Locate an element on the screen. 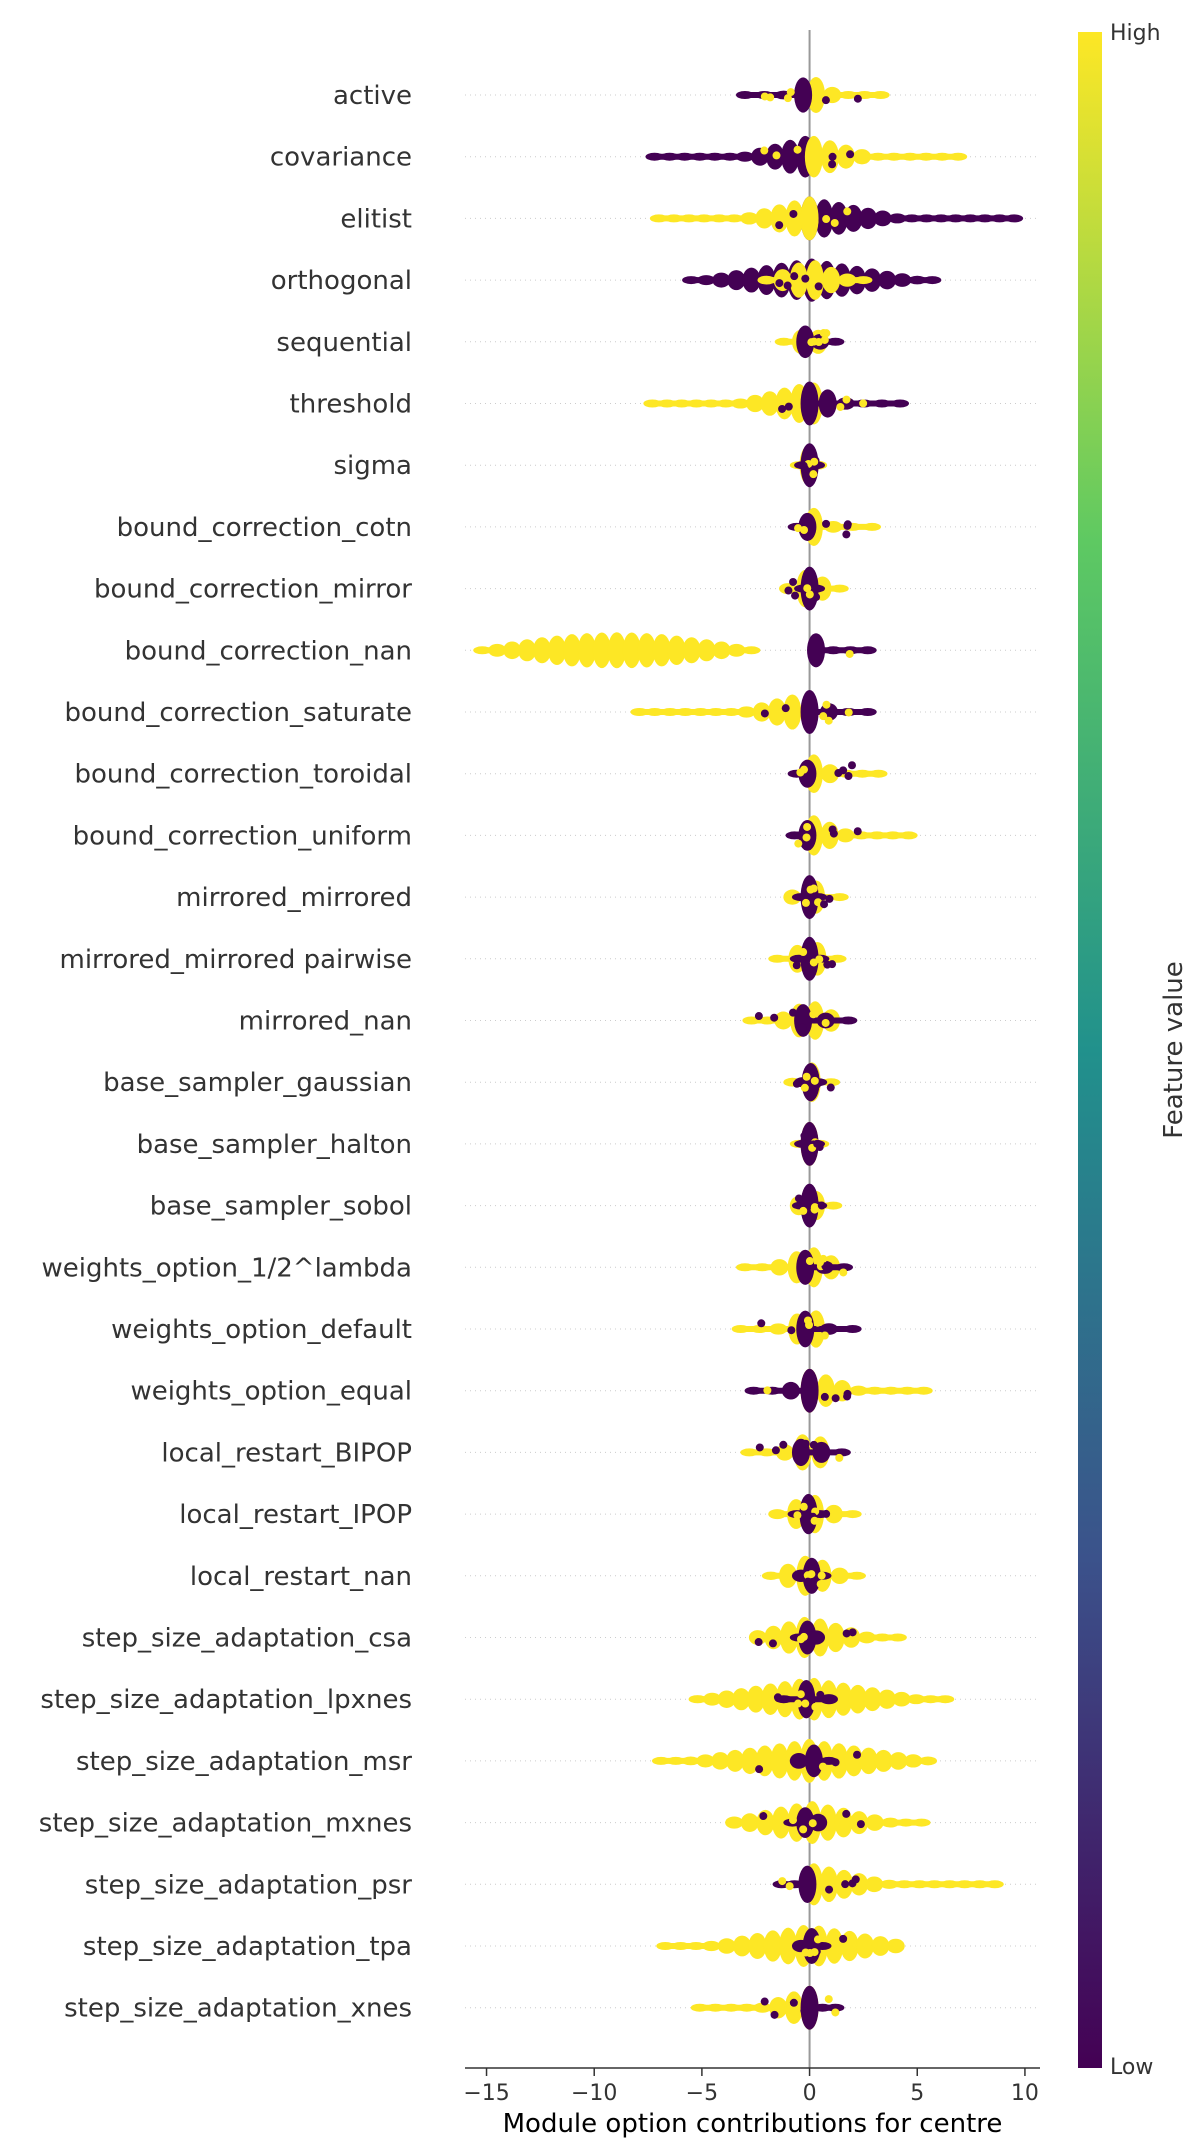 The width and height of the screenshot is (1204, 2152). feature-label: mirrored_nan is located at coordinates (325, 1022).